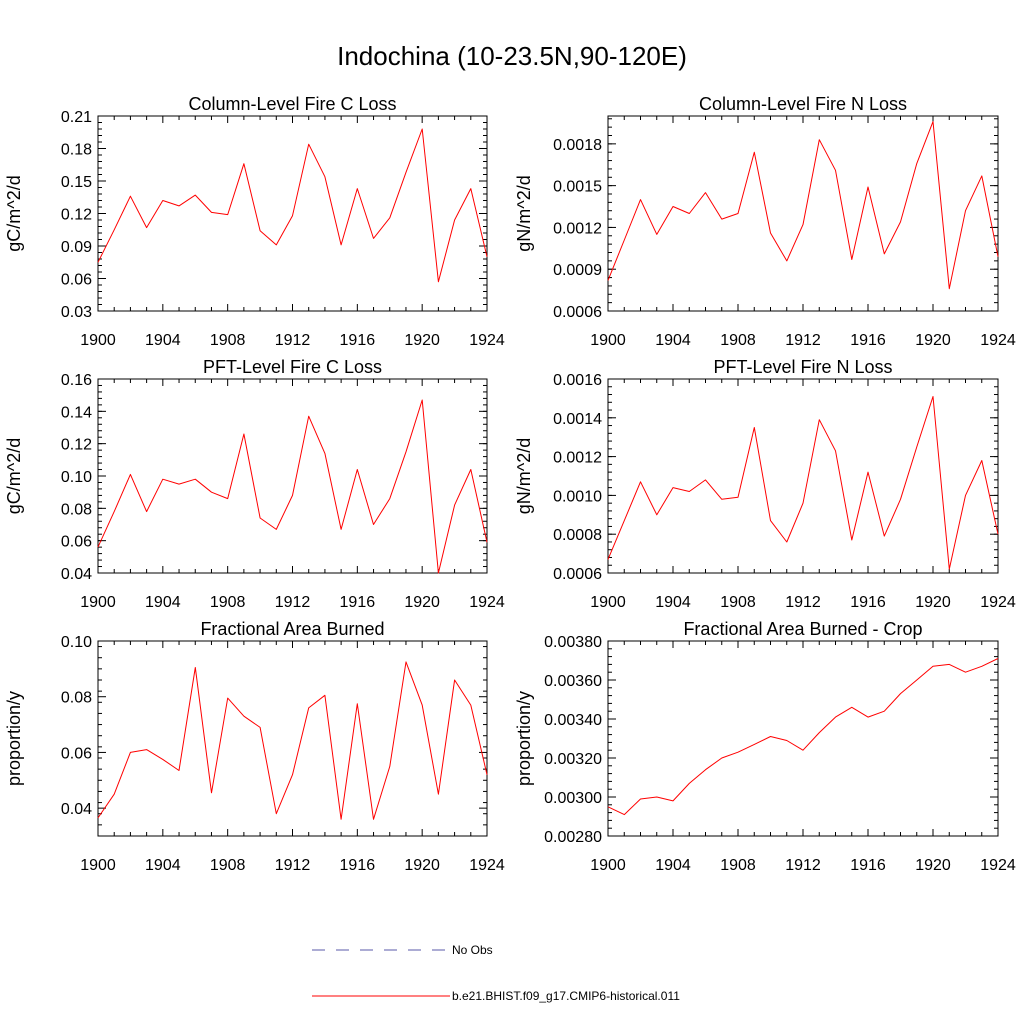  Describe the element at coordinates (292, 367) in the screenshot. I see `panel-title: PFT-Level Fire C Loss` at that location.